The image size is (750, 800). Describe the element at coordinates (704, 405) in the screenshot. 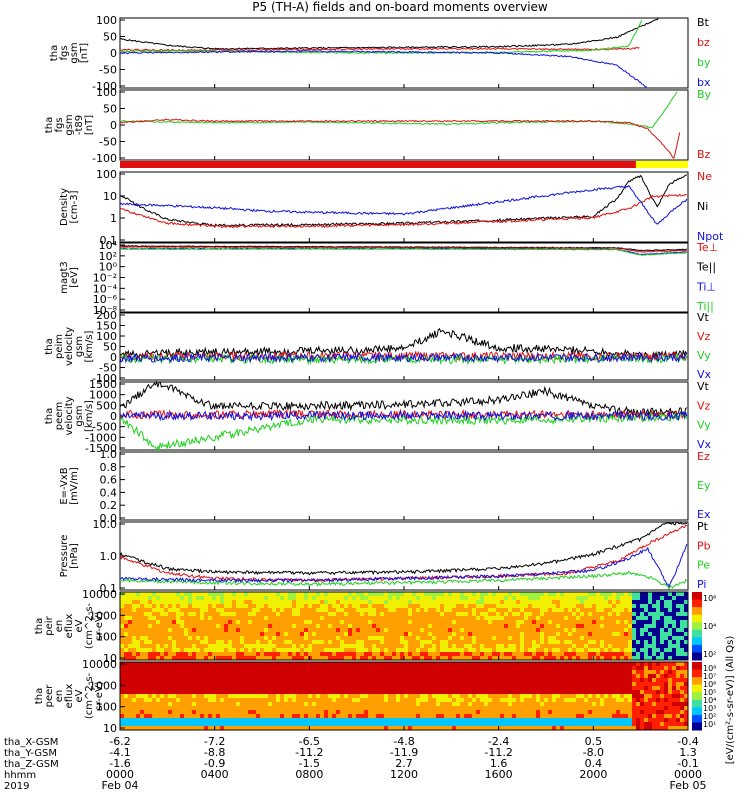

I see `legend-Vz: Vz` at that location.